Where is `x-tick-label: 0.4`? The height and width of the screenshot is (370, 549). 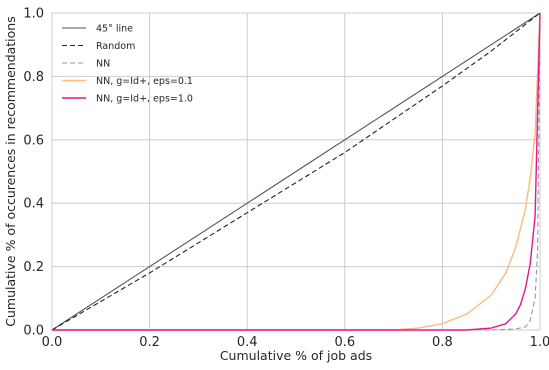
x-tick-label: 0.4 is located at coordinates (247, 342).